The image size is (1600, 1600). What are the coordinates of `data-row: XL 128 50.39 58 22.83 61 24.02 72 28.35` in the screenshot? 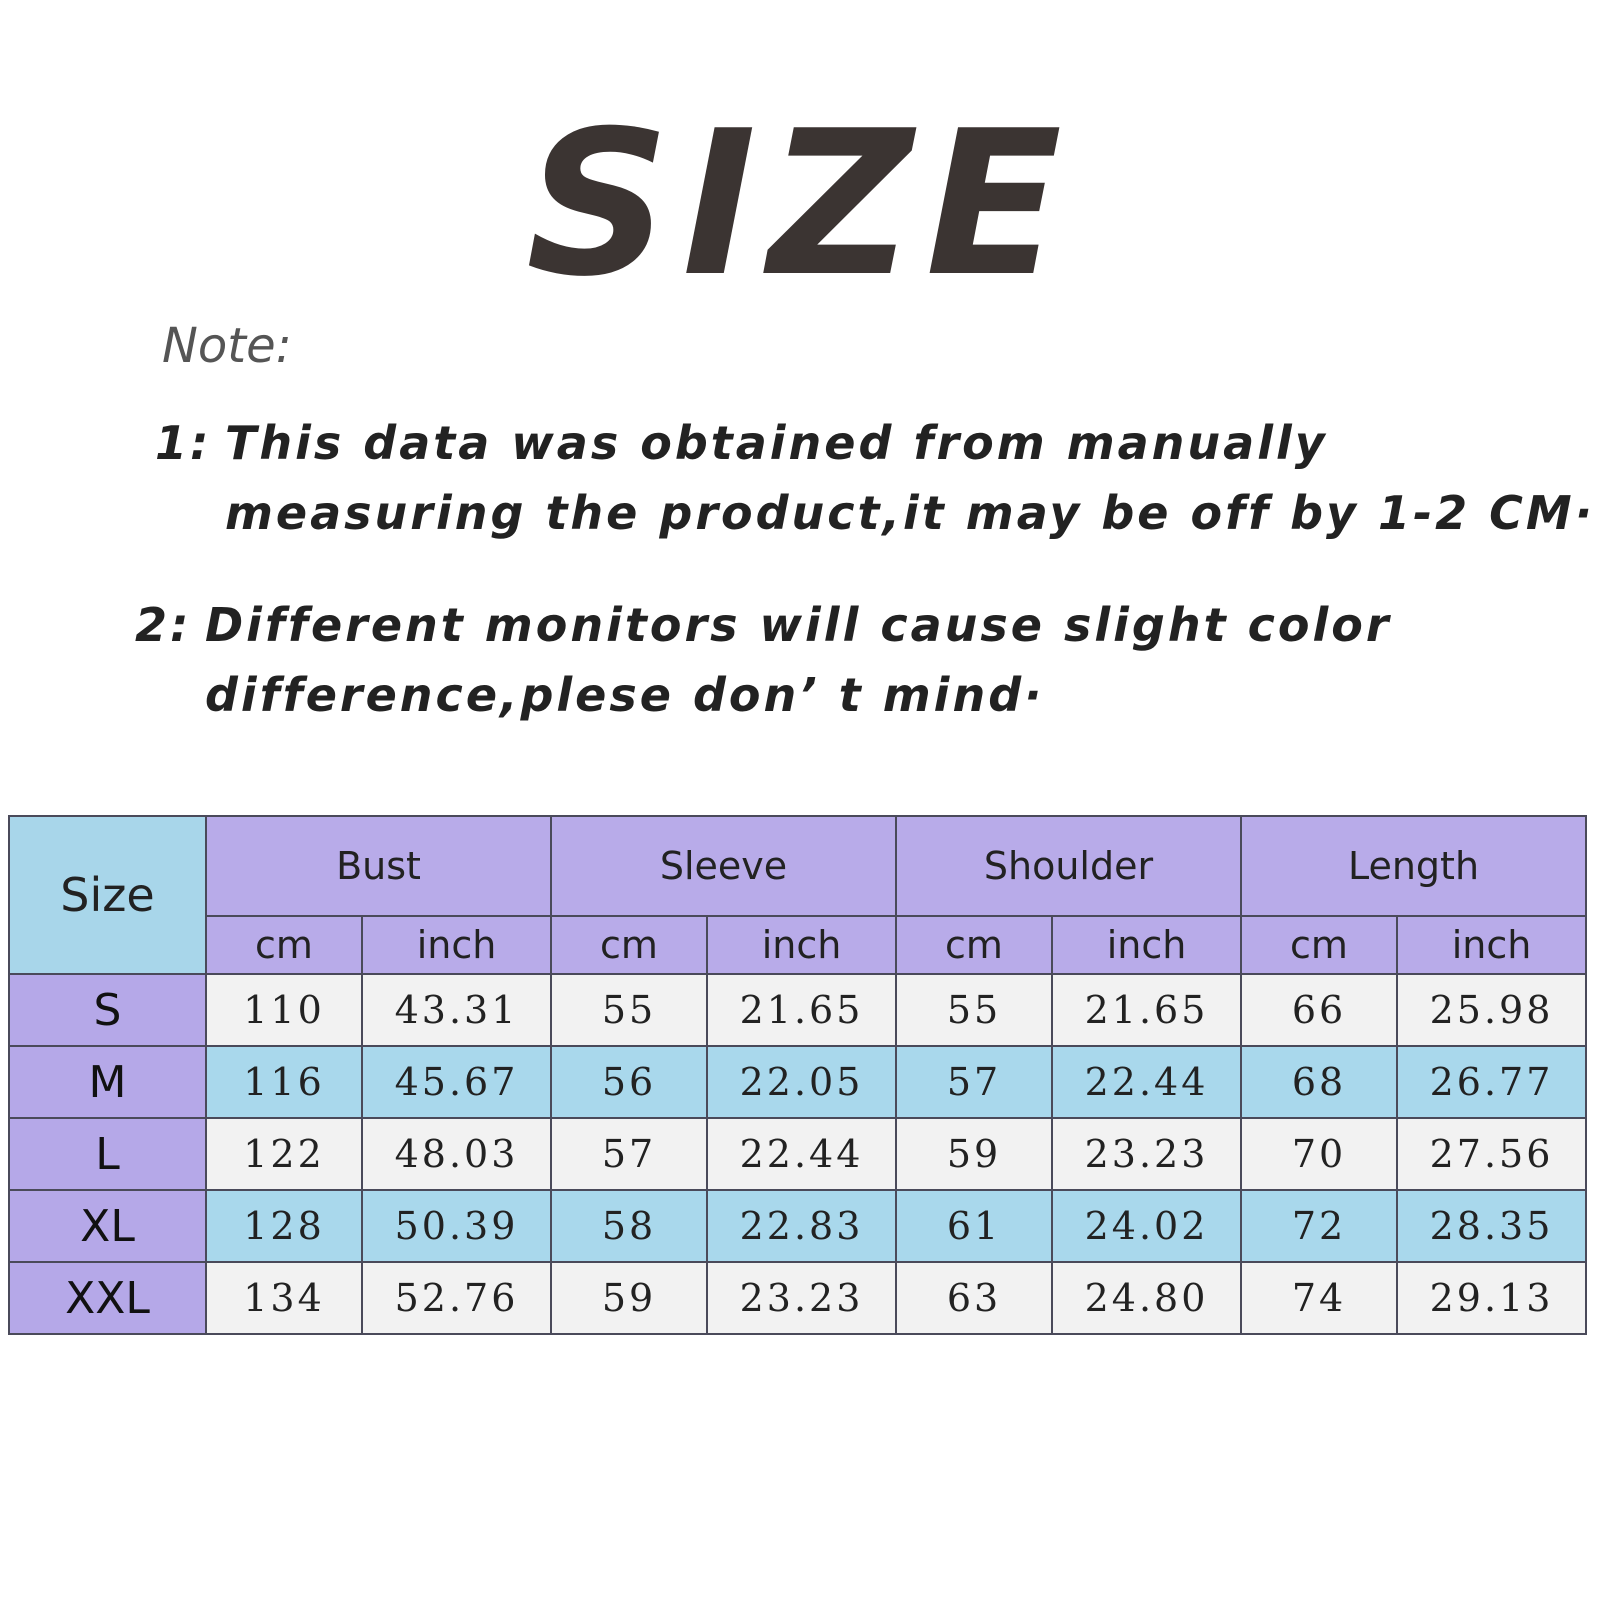 It's located at (797, 1226).